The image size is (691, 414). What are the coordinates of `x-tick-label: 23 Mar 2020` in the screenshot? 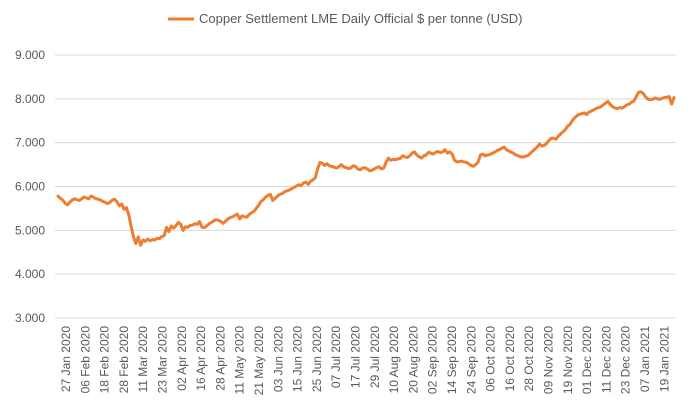 It's located at (163, 360).